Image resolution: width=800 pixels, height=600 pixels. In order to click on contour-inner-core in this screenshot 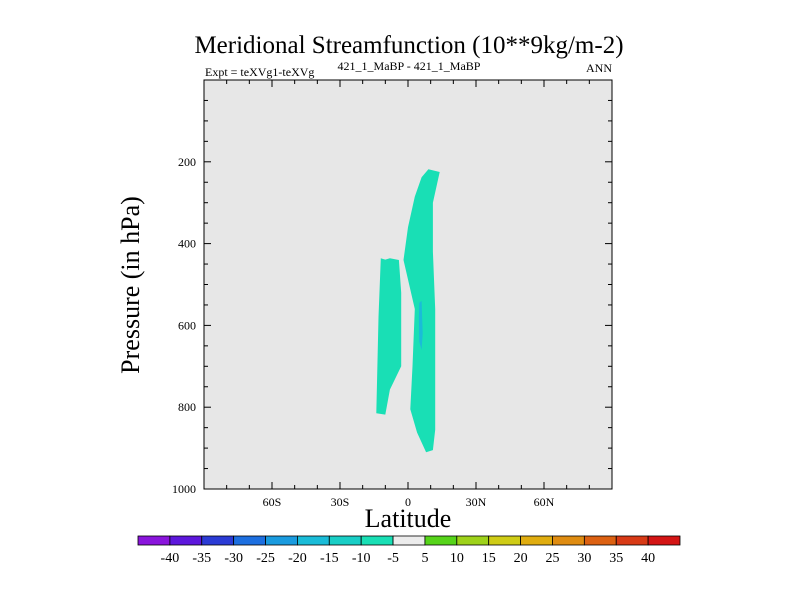, I will do `click(420, 325)`.